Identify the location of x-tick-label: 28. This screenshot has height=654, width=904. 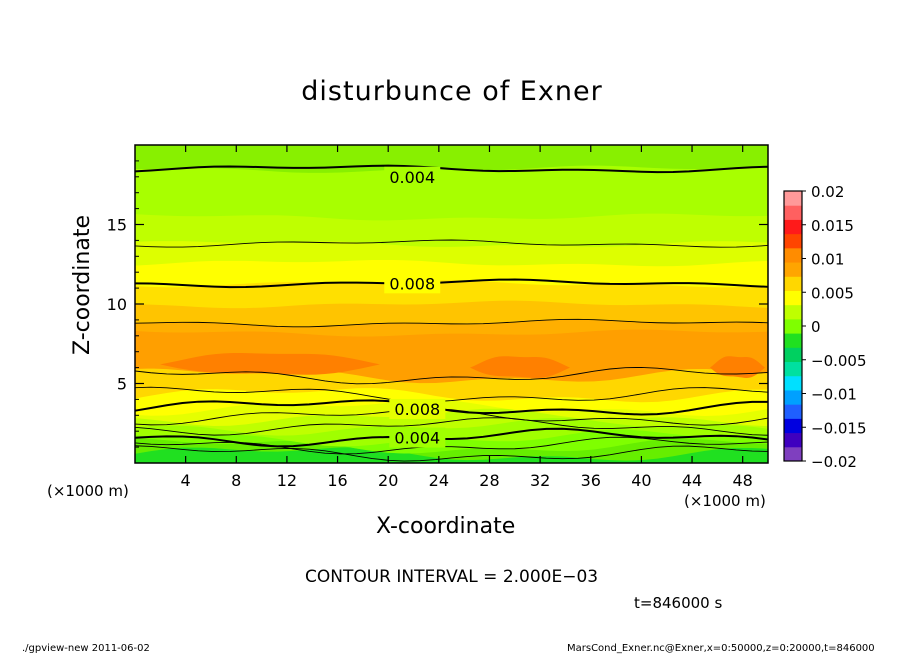
(489, 480).